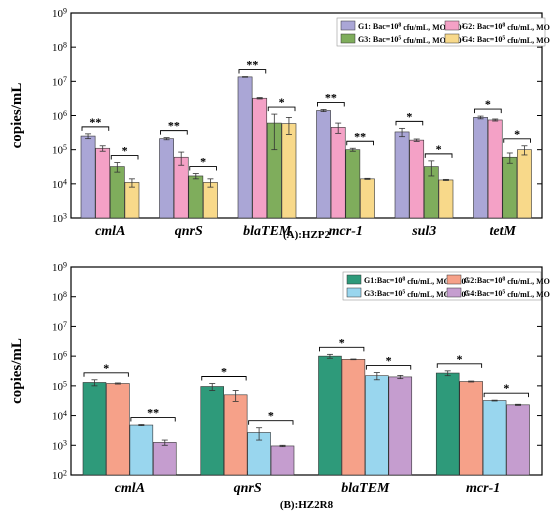  I want to click on legend-box, so click(442, 286).